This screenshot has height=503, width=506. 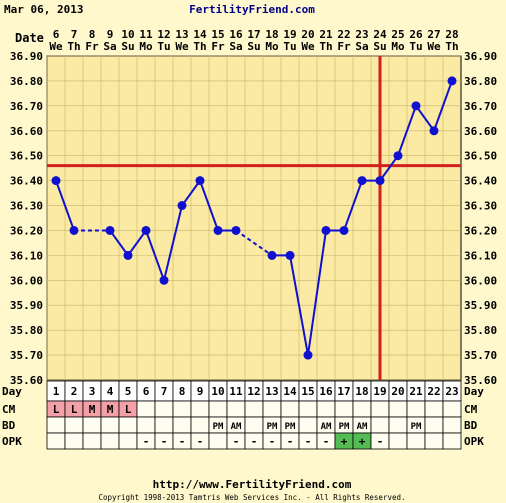 What do you see at coordinates (480, 56) in the screenshot?
I see `y-tick-label-right: 36.90` at bounding box center [480, 56].